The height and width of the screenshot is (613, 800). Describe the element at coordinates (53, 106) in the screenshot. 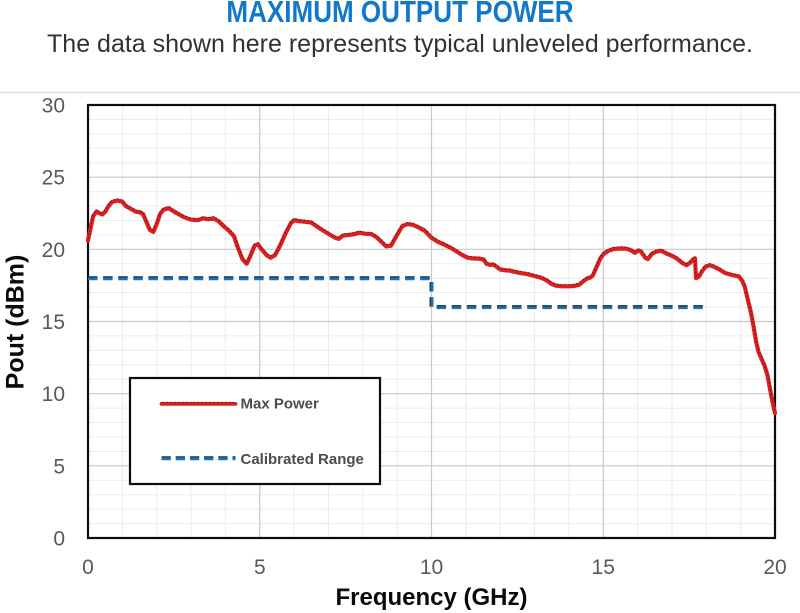

I see `svg-text: 30` at that location.